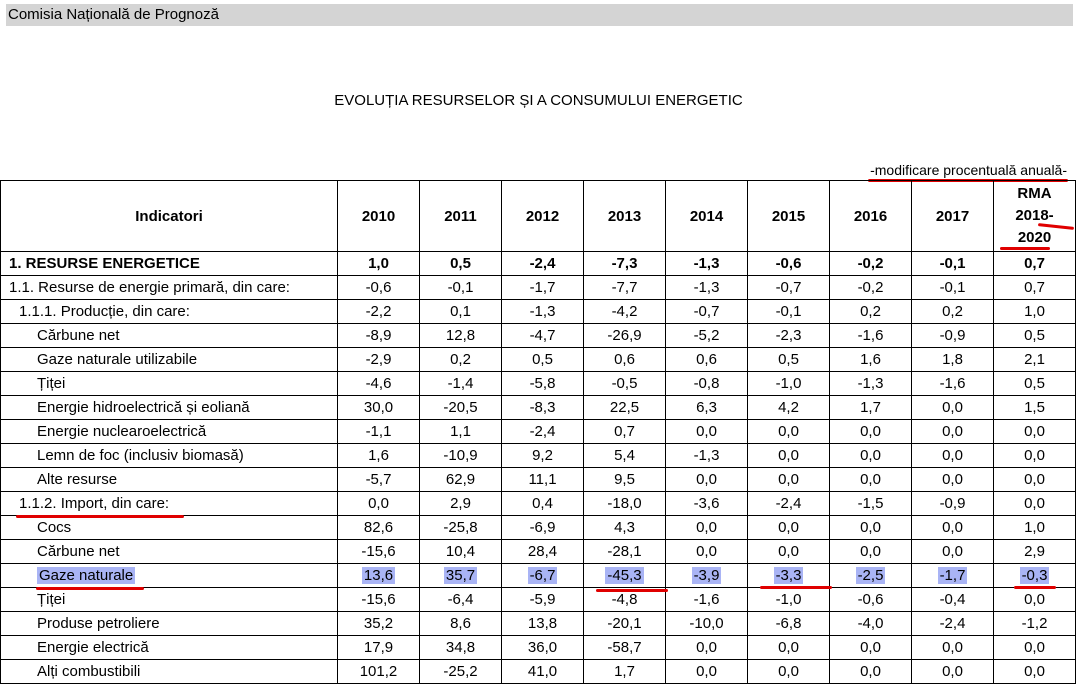  What do you see at coordinates (796, 587) in the screenshot?
I see `annotation-underline-2015` at bounding box center [796, 587].